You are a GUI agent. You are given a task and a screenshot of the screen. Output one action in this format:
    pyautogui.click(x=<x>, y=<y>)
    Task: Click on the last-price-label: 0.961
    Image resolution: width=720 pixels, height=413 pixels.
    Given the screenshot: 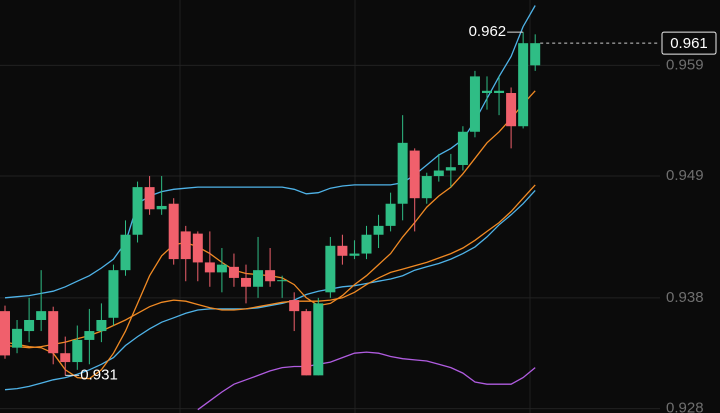 What is the action you would take?
    pyautogui.click(x=689, y=43)
    